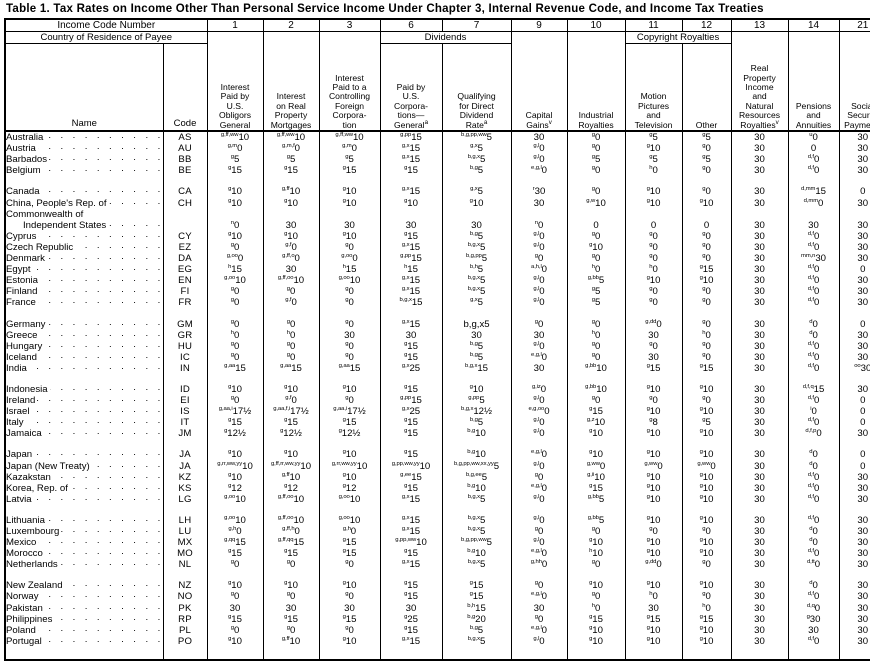 This screenshot has width=870, height=661. Describe the element at coordinates (185, 160) in the screenshot. I see `country-code: BB` at that location.